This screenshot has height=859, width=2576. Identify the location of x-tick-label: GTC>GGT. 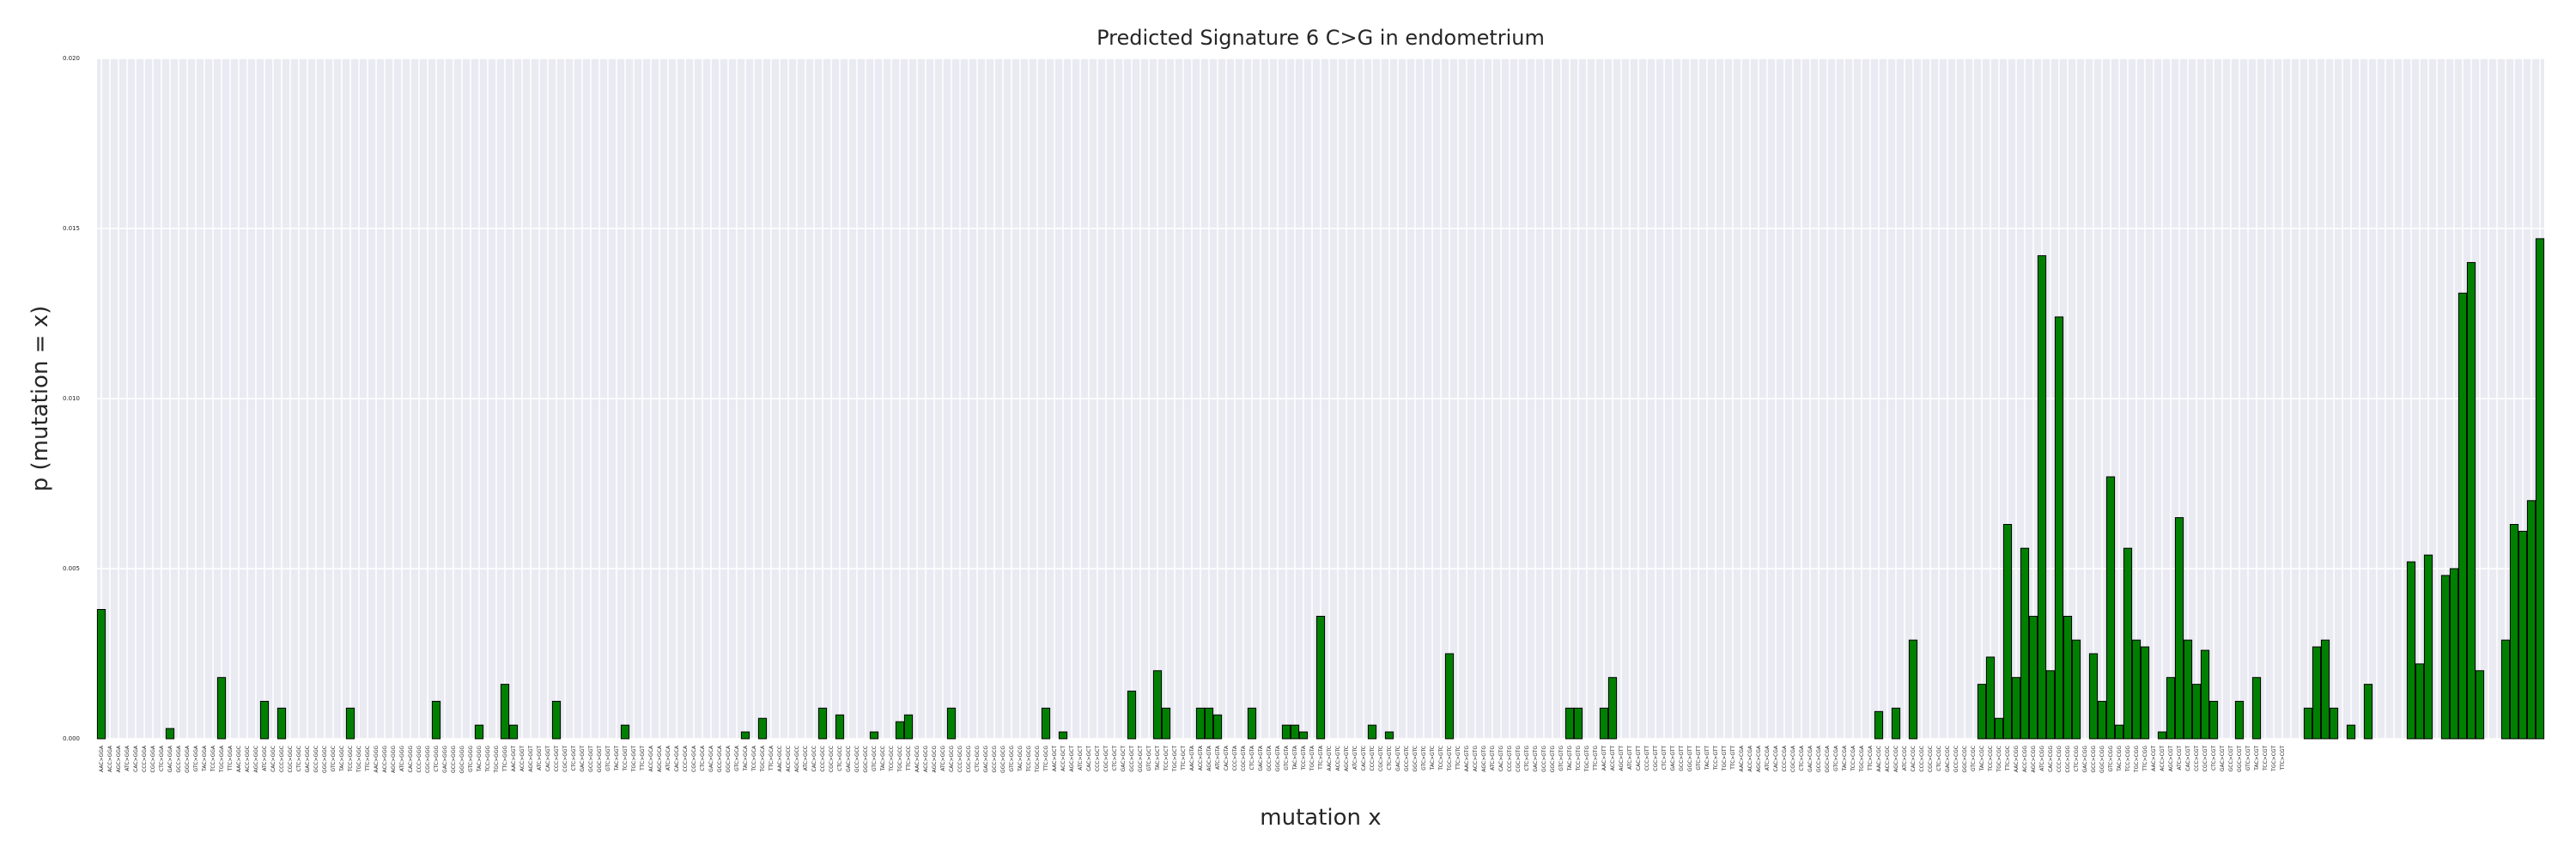
(608, 758).